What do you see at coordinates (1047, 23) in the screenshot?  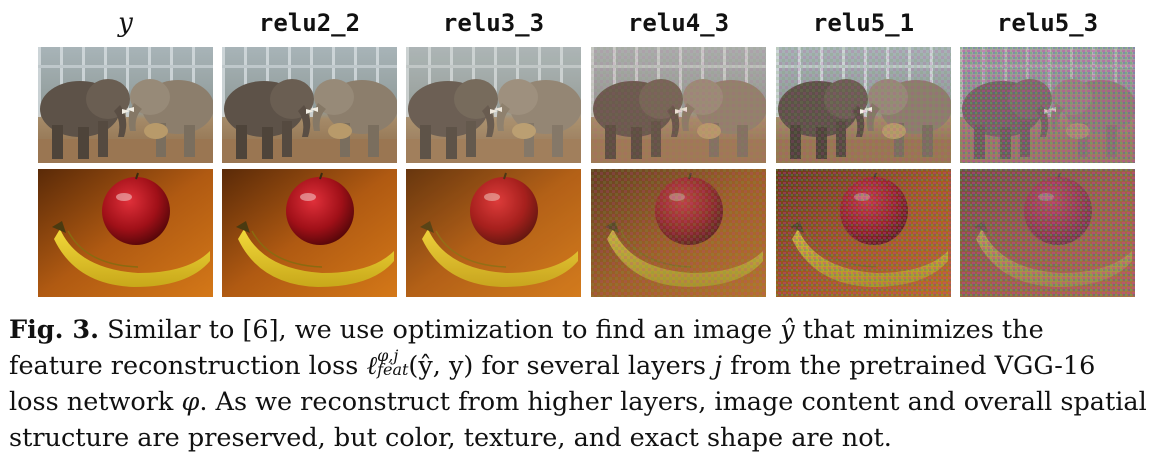 I see `header-relu5-3: relu5_3` at bounding box center [1047, 23].